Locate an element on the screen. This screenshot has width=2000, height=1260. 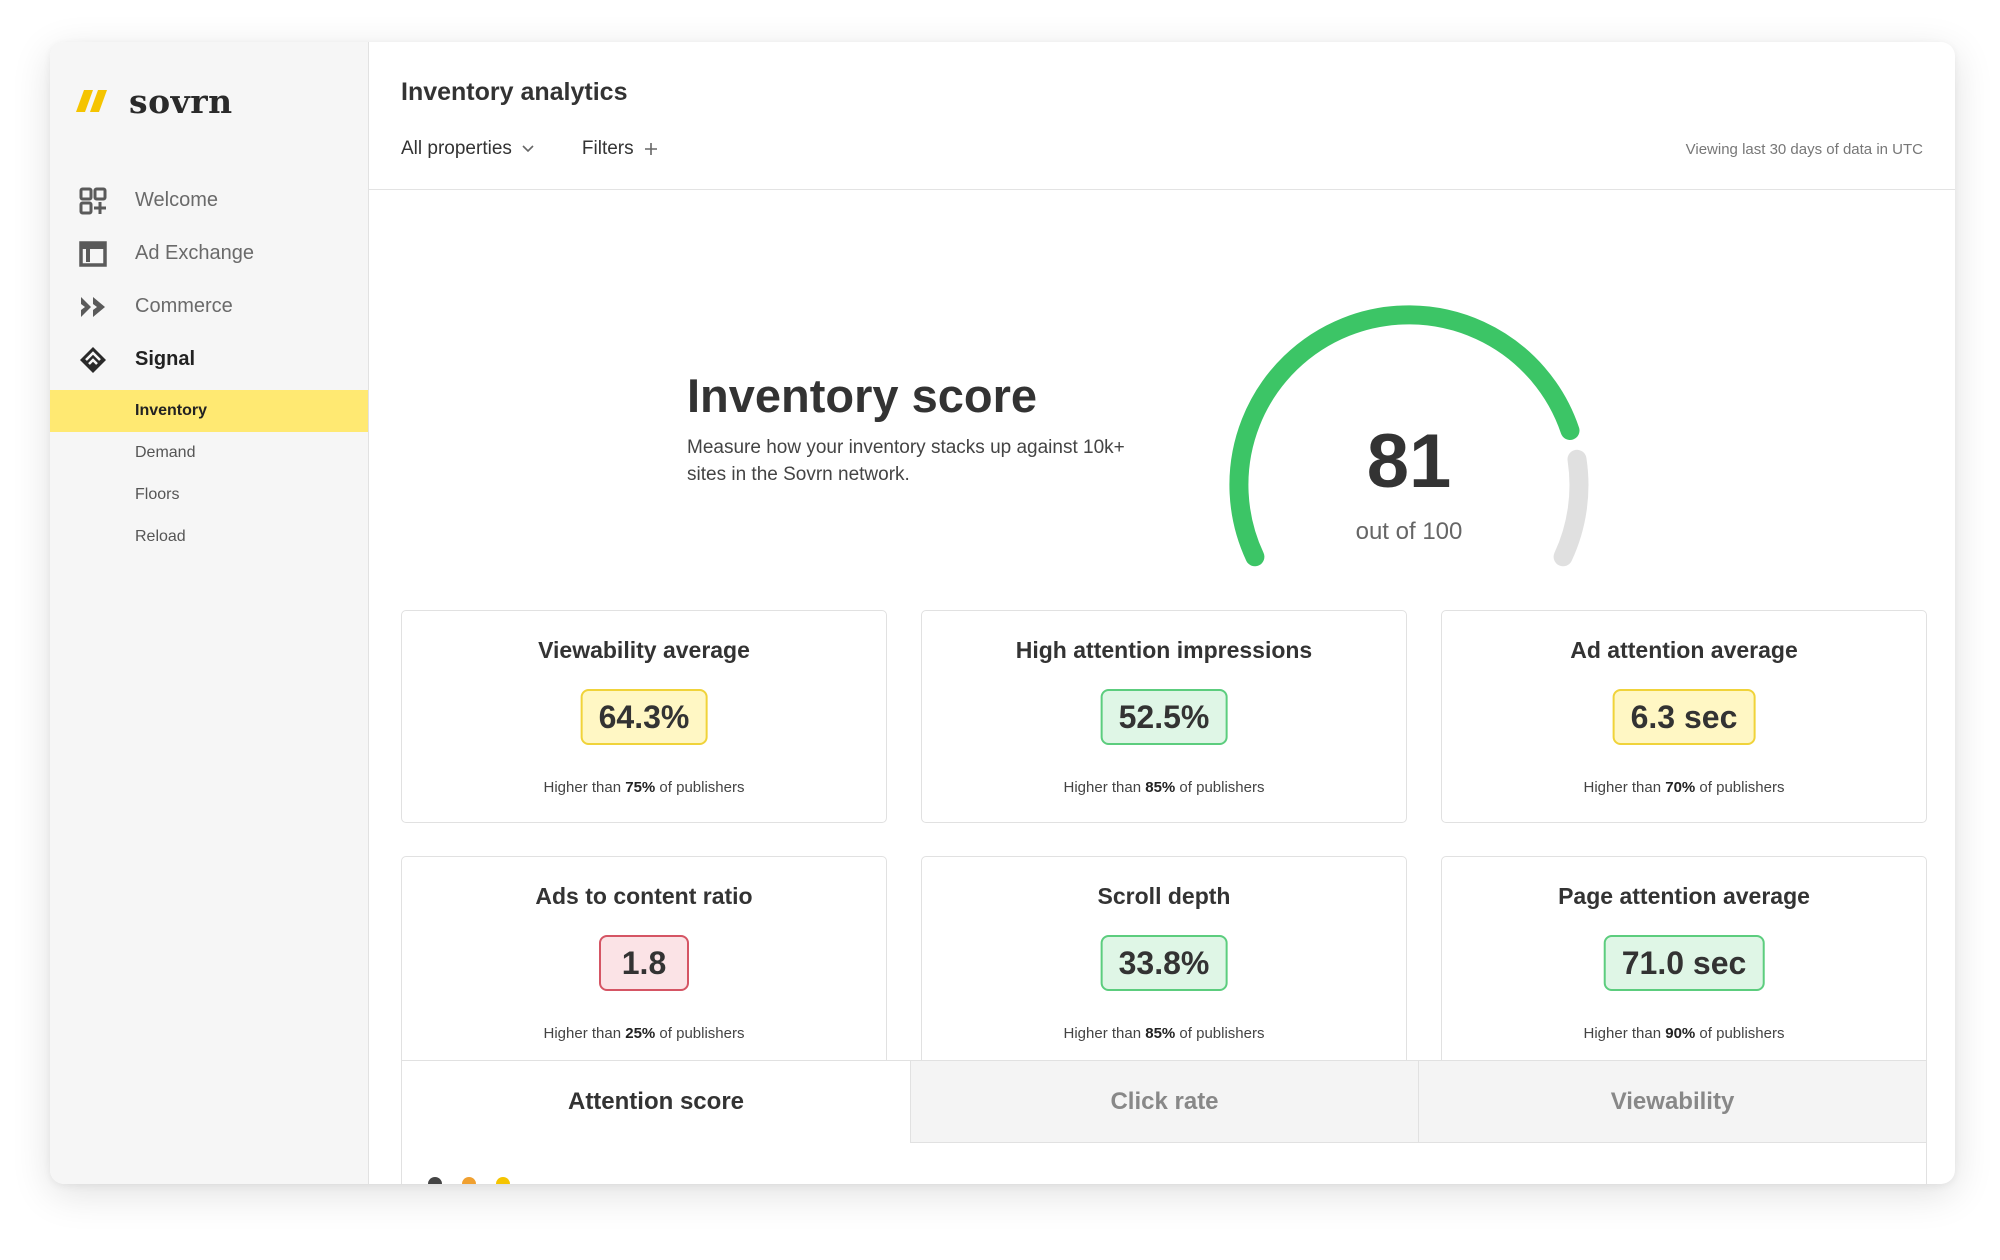
score-gauge: 81 out of 100 is located at coordinates (1409, 450).